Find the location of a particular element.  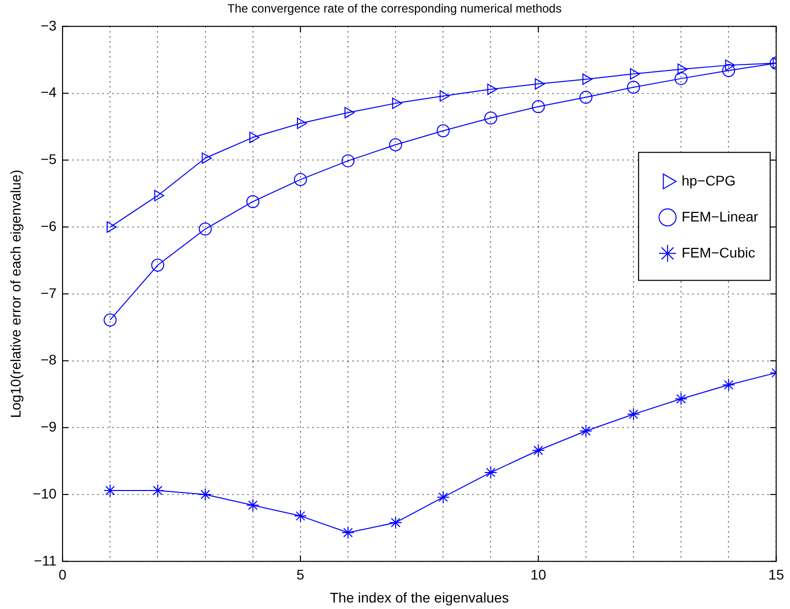

x-axis-title: The index of the eigenvalues is located at coordinates (419, 597).